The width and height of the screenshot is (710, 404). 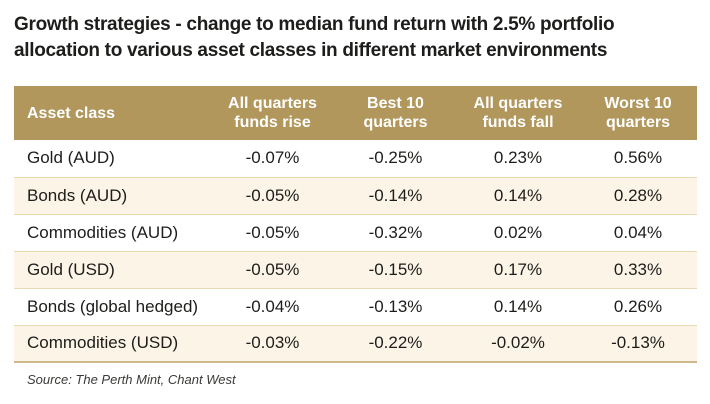 I want to click on value-cell: 0.17%, so click(x=518, y=269).